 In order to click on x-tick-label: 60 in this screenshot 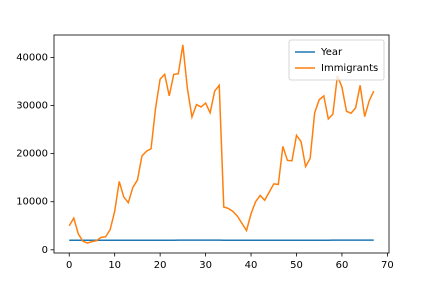, I will do `click(342, 265)`.